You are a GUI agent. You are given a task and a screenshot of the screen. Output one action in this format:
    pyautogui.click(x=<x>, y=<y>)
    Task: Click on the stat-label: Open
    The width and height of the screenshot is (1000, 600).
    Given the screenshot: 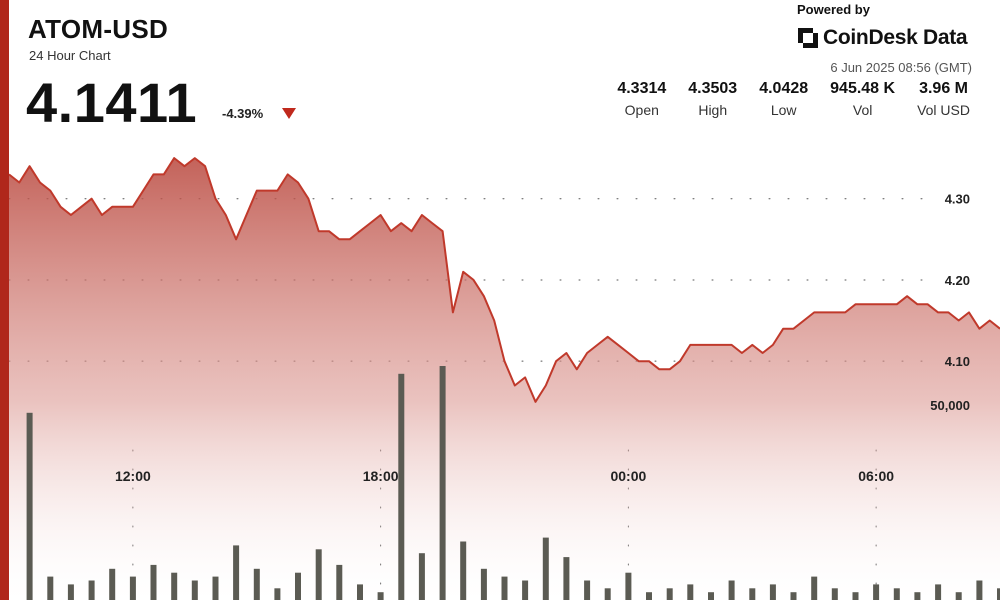 What is the action you would take?
    pyautogui.click(x=641, y=110)
    